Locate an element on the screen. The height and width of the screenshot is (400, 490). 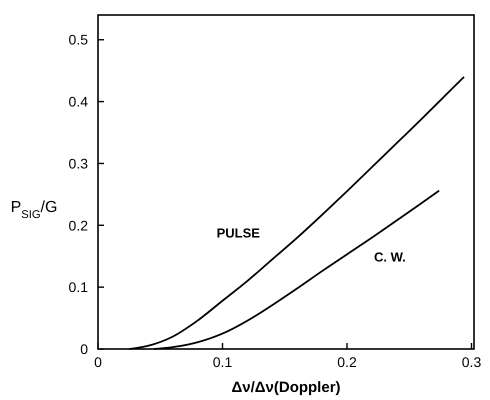
x-tick-label: 0.1 is located at coordinates (222, 362).